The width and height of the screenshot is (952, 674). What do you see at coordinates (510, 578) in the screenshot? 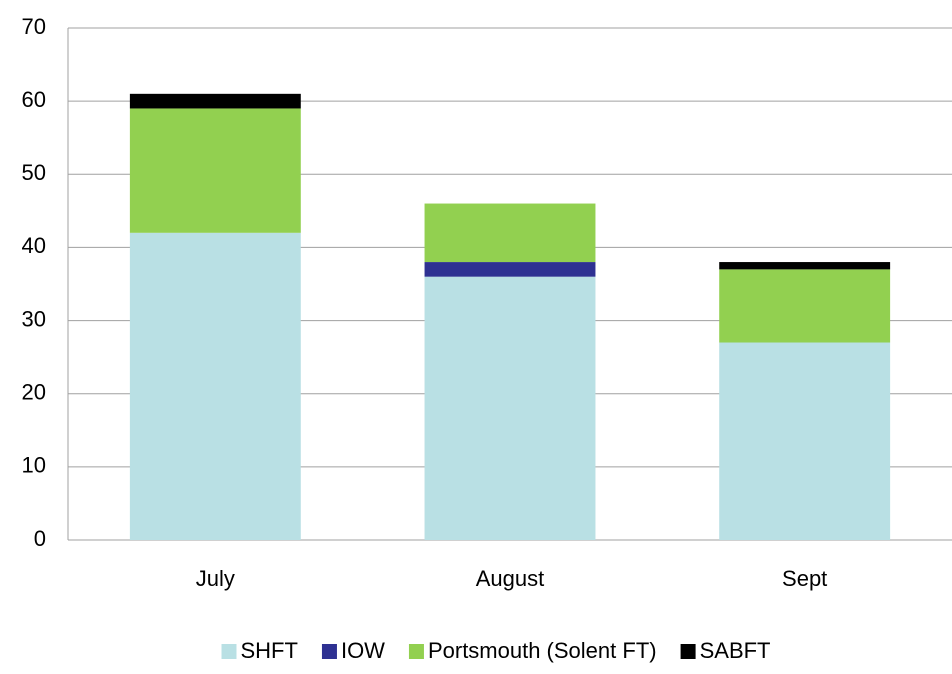
I see `x-tick-label: August` at bounding box center [510, 578].